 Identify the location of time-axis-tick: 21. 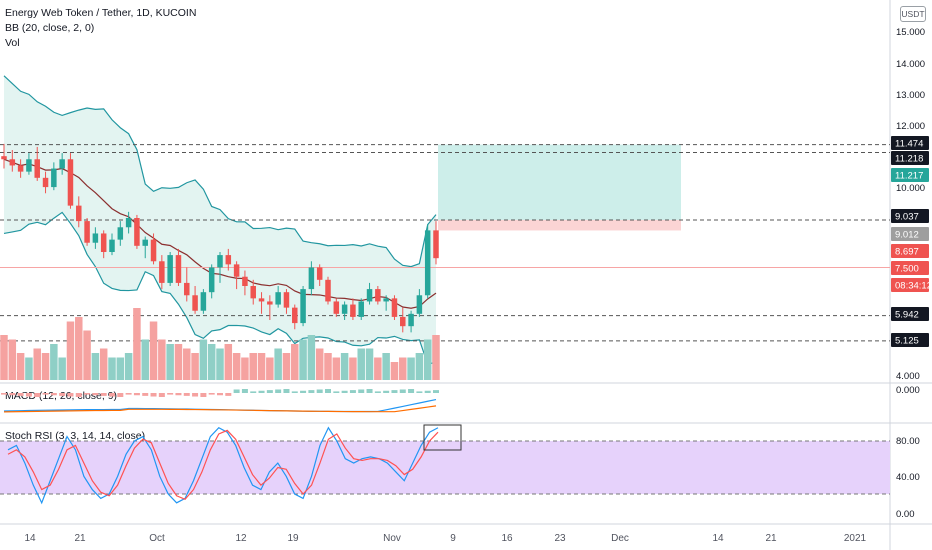
(80, 538).